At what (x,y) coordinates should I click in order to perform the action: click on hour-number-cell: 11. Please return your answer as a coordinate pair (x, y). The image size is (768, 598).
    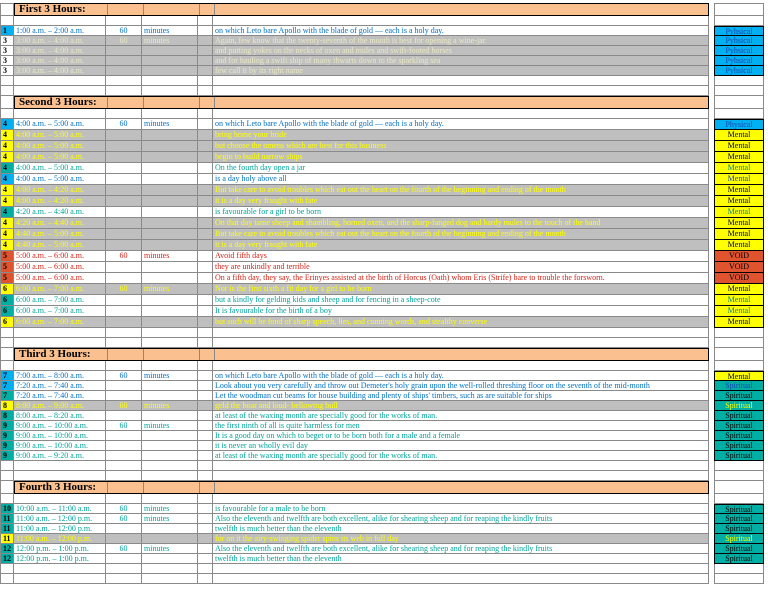
    Looking at the image, I should click on (7, 539).